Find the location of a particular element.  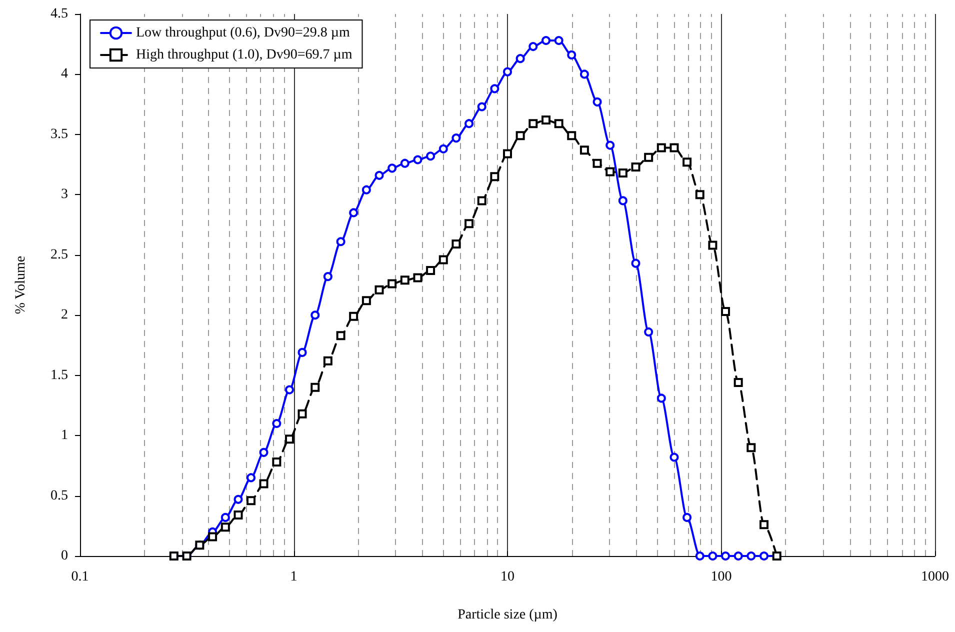

y-tick-label: 1.5 is located at coordinates (59, 375).